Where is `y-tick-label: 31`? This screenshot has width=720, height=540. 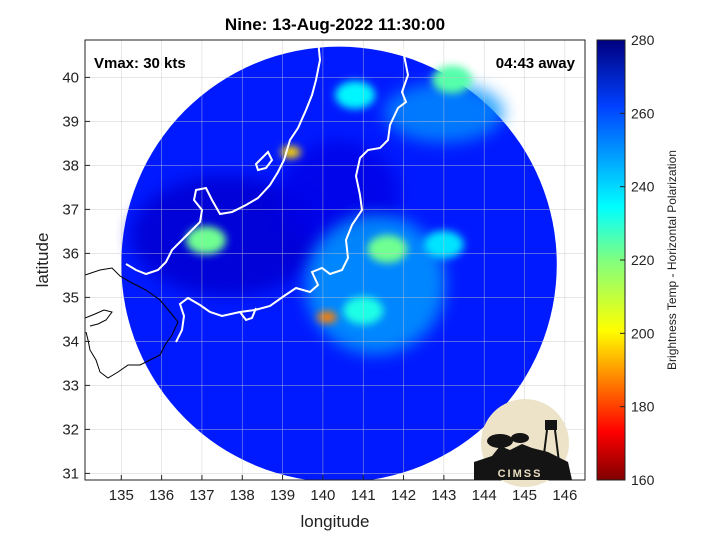 y-tick-label: 31 is located at coordinates (70, 473).